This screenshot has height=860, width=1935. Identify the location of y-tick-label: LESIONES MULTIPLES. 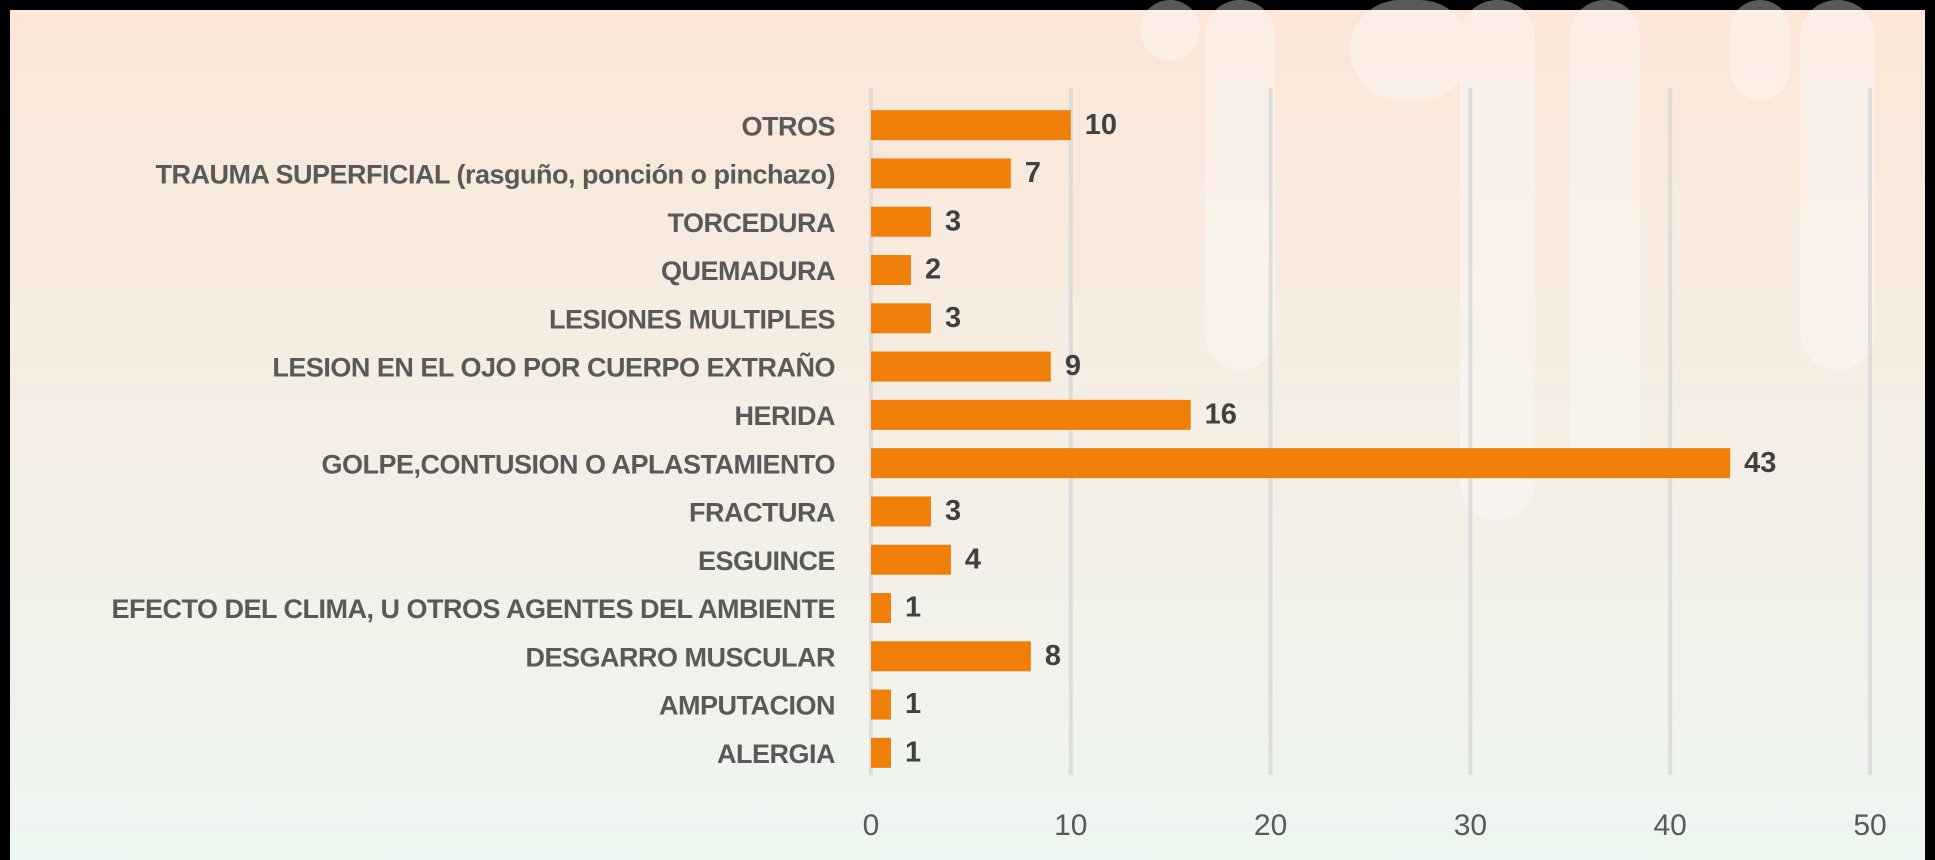
(692, 319).